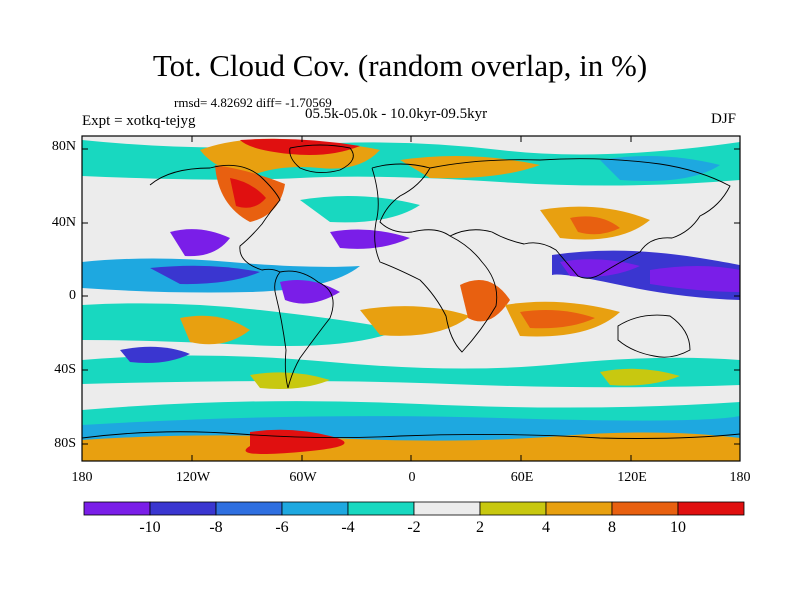 The image size is (800, 600). I want to click on plot-title: Tot. Cloud Cov. (random overlap, in %), so click(400, 65).